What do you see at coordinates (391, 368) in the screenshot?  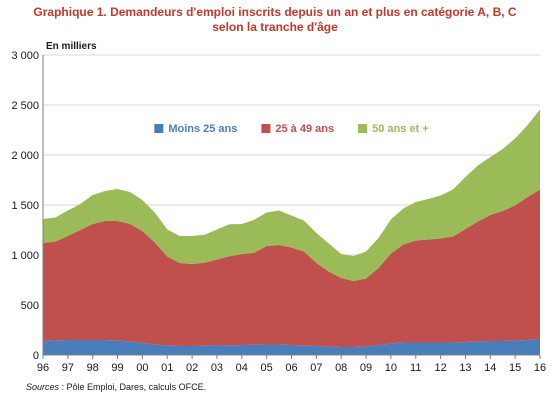 I see `x-tick-label: 10` at bounding box center [391, 368].